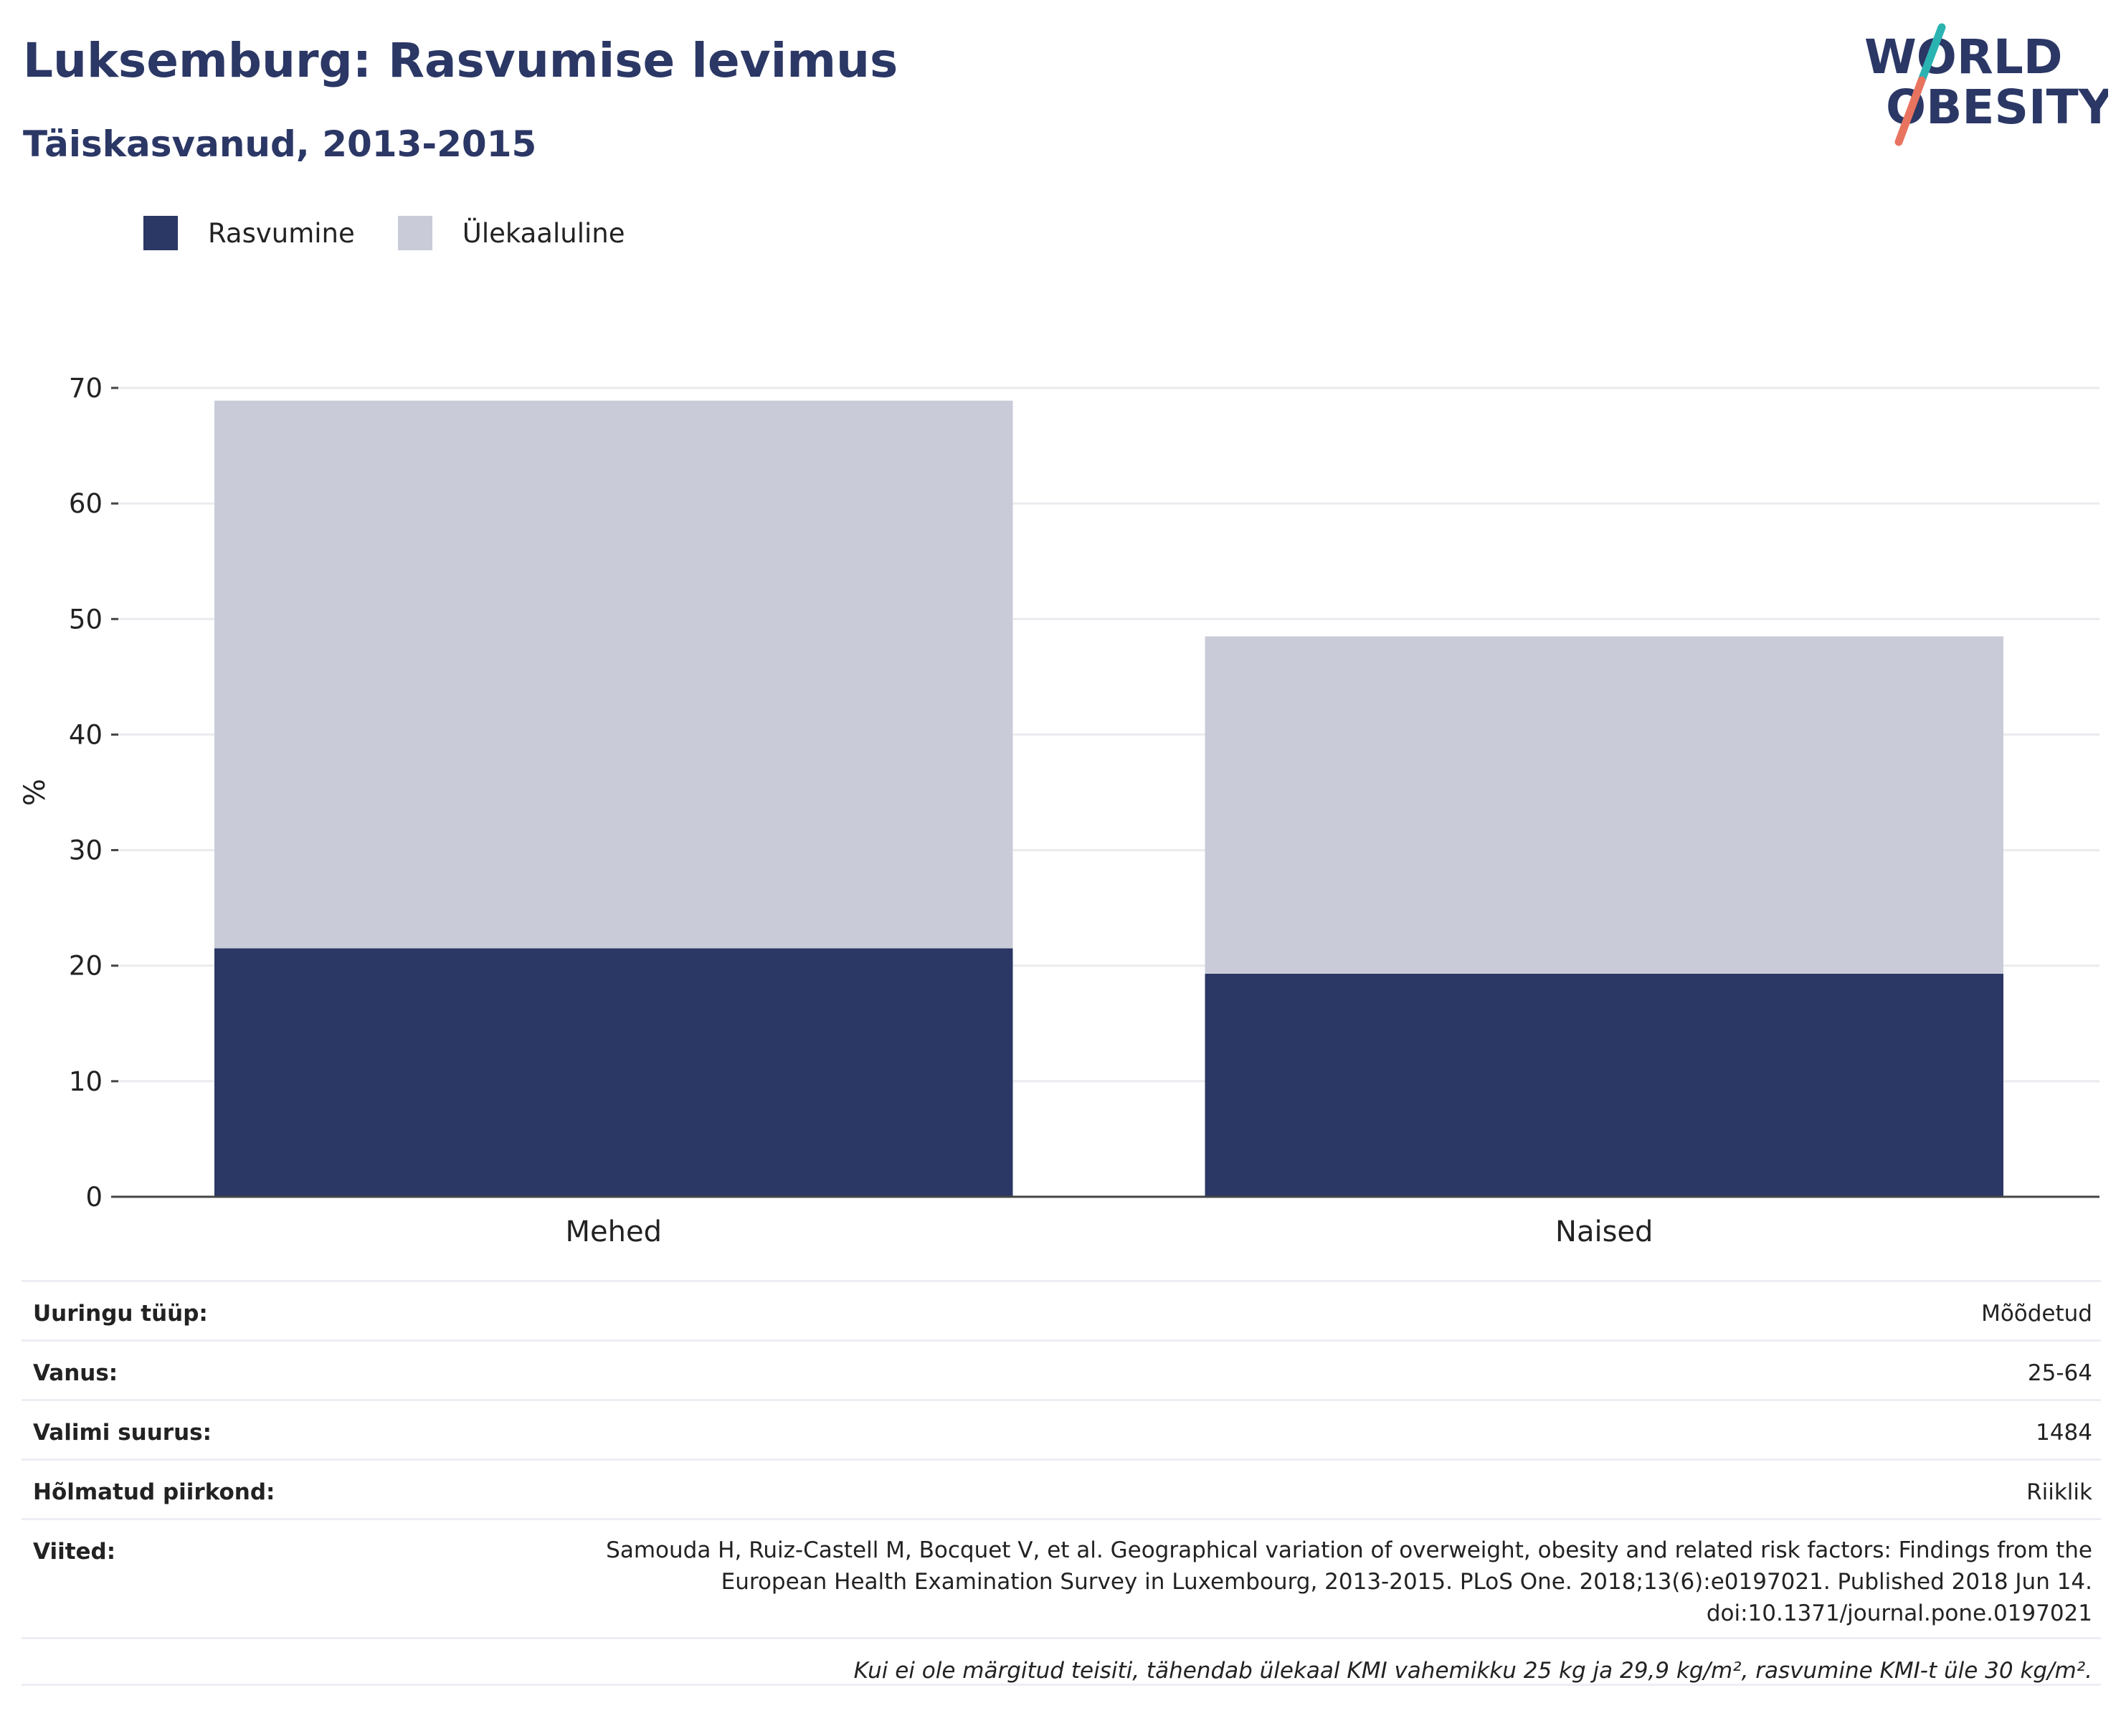  Describe the element at coordinates (1963, 57) in the screenshot. I see `logo-line1: WORLD` at that location.